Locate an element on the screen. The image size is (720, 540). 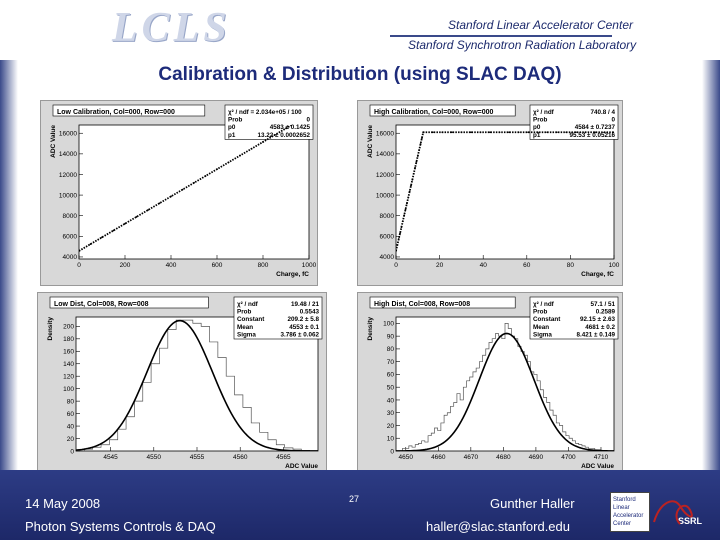
stats-value: 0 is located at coordinates (308, 120).